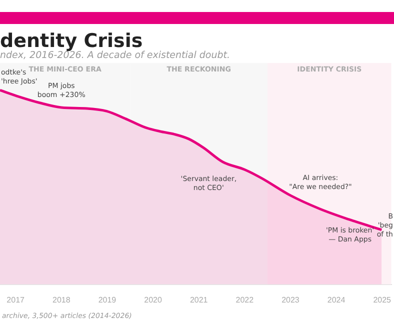  I want to click on x-tick-label: 2024, so click(336, 299).